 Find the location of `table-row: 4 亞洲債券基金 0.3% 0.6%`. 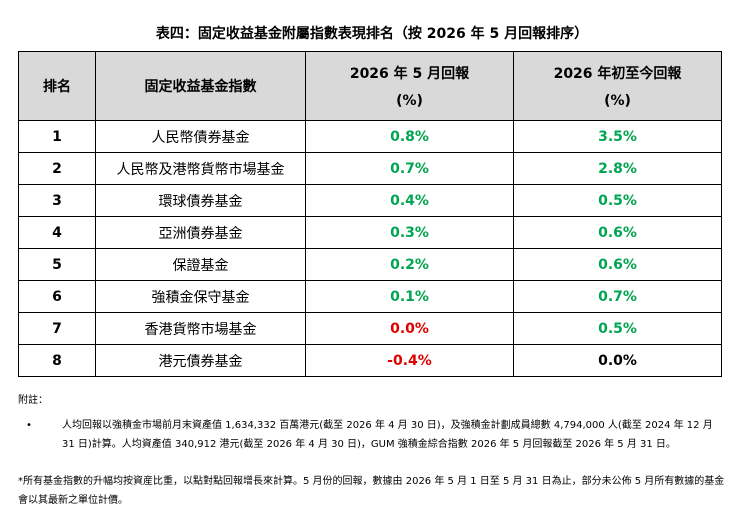

table-row: 4 亞洲債券基金 0.3% 0.6% is located at coordinates (370, 232).